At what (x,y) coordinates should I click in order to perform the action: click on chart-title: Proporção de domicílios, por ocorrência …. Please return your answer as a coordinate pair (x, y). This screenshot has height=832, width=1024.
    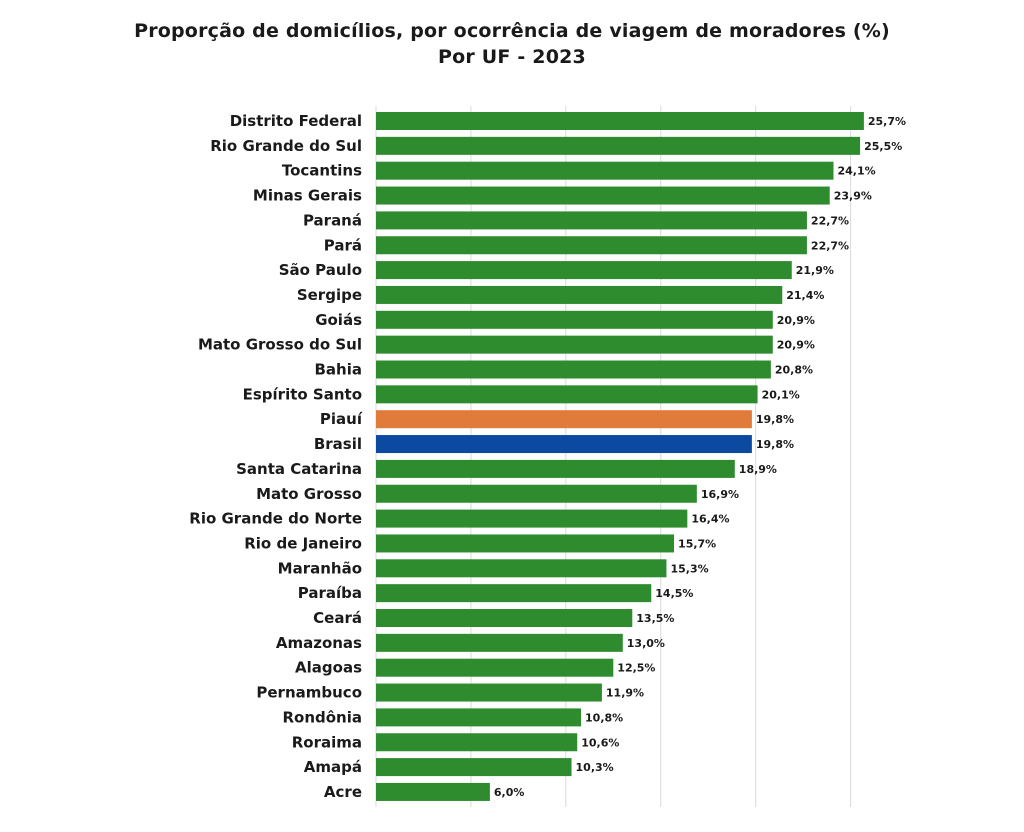
    Looking at the image, I should click on (512, 31).